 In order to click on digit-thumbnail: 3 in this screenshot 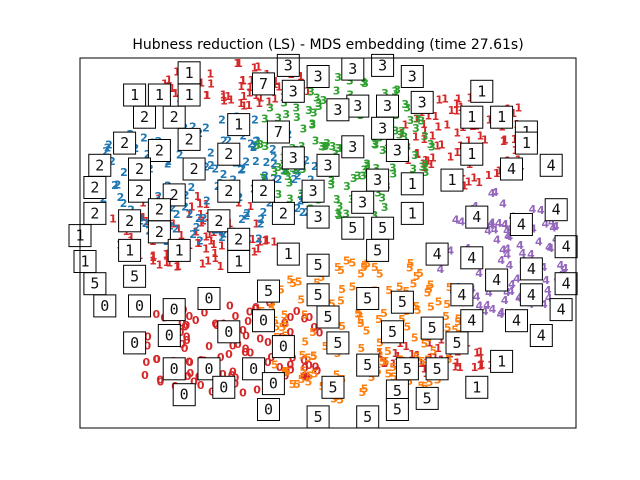, I will do `click(383, 65)`.